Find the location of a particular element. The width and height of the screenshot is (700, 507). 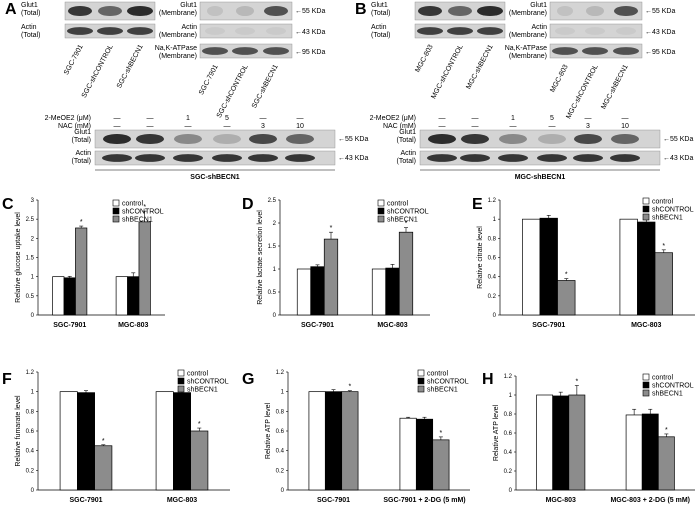

label-glut1: Glut1 (Total) is located at coordinates (407, 136).